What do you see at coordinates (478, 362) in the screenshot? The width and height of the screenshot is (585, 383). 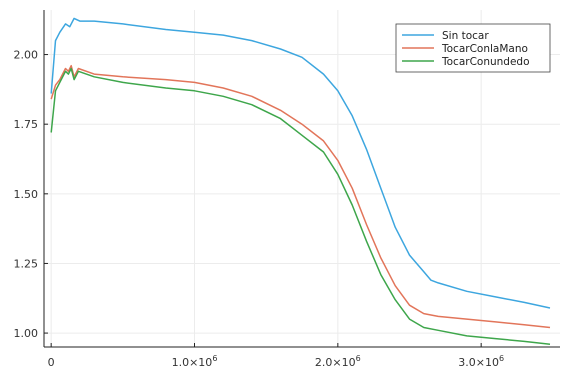 I see `x-tick-mantissa: 3.0×10` at bounding box center [478, 362].